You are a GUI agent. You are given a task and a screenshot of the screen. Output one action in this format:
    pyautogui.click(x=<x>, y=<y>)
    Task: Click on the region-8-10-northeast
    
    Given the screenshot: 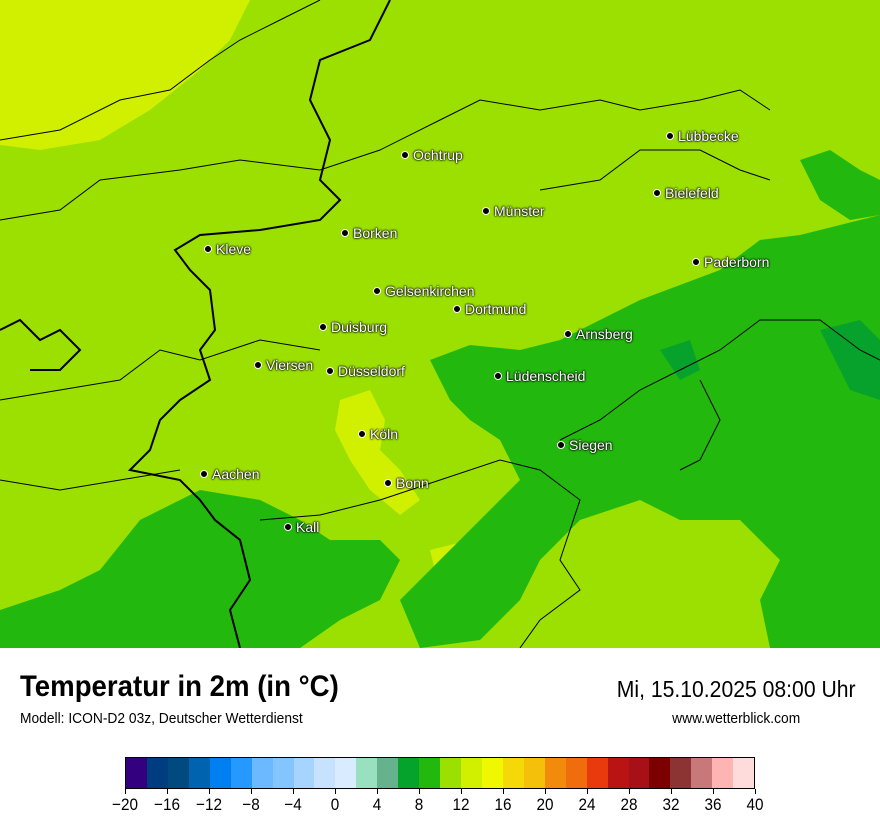 What is the action you would take?
    pyautogui.click(x=840, y=185)
    